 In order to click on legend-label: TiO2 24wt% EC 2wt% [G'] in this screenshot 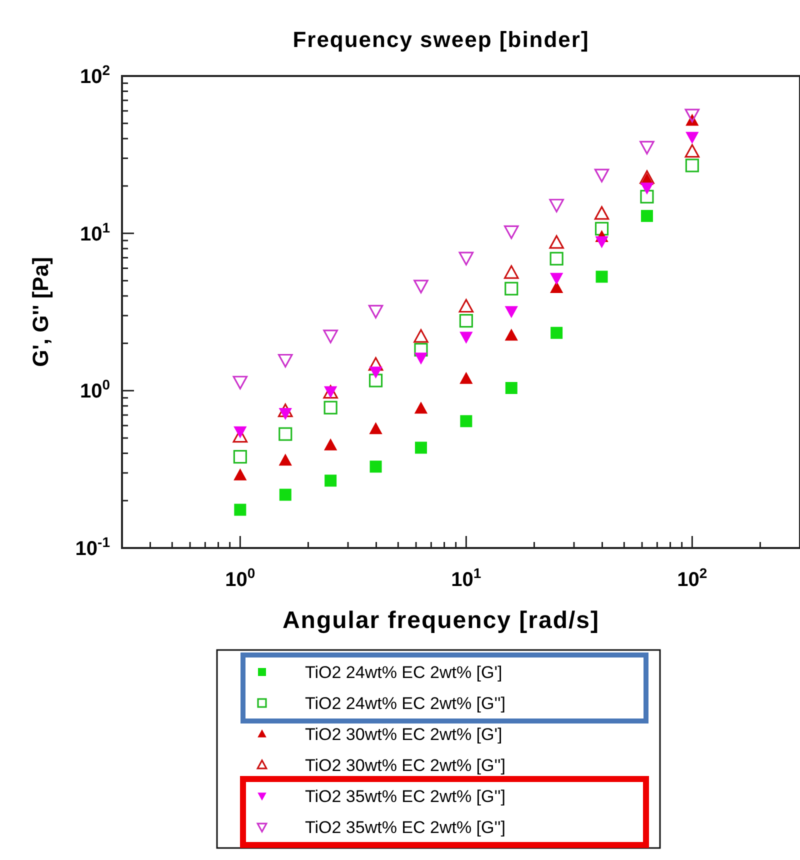, I will do `click(403, 672)`.